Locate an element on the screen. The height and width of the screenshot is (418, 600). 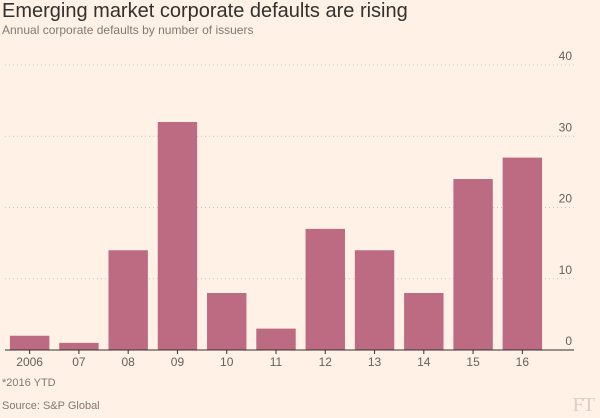
footnote: *2016 YTD is located at coordinates (29, 383).